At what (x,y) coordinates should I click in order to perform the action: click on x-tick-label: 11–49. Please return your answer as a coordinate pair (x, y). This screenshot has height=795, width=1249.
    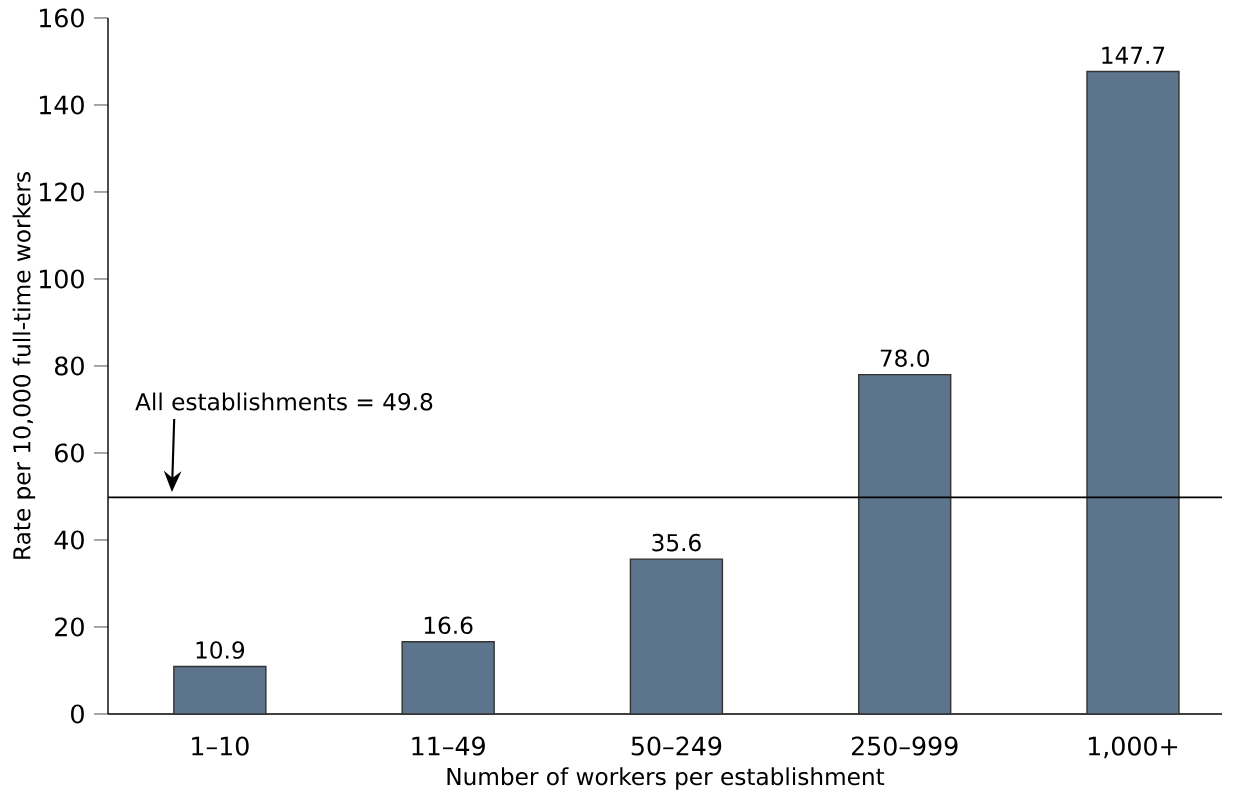
    Looking at the image, I should click on (448, 746).